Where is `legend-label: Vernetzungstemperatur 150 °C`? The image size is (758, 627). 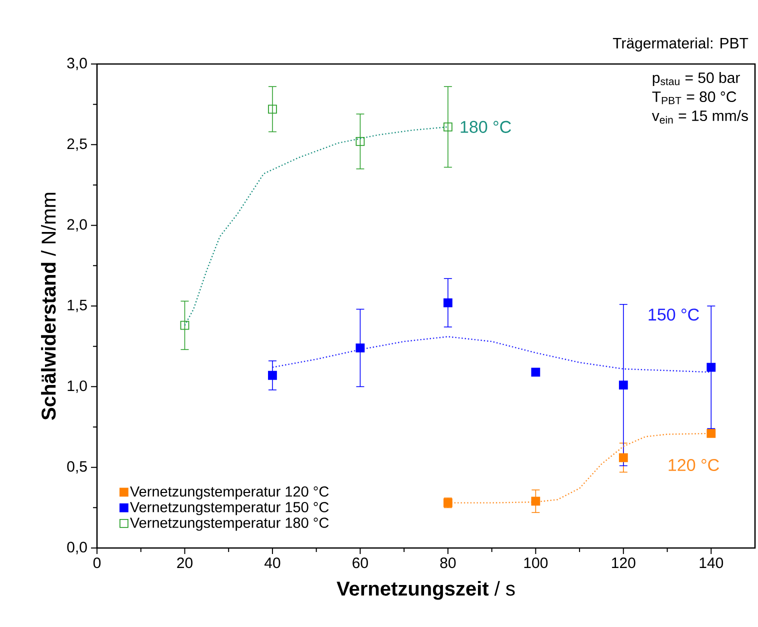 legend-label: Vernetzungstemperatur 150 °C is located at coordinates (229, 509).